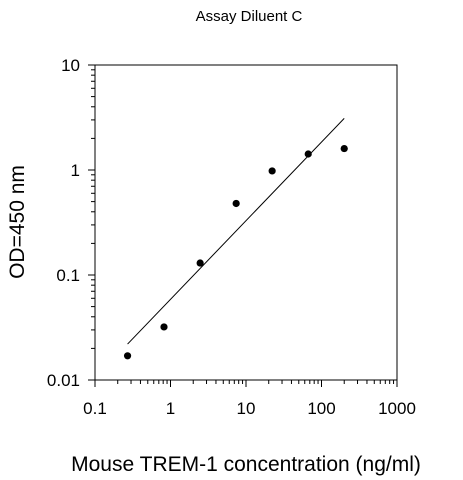  I want to click on x-tick-label: 10, so click(246, 408).